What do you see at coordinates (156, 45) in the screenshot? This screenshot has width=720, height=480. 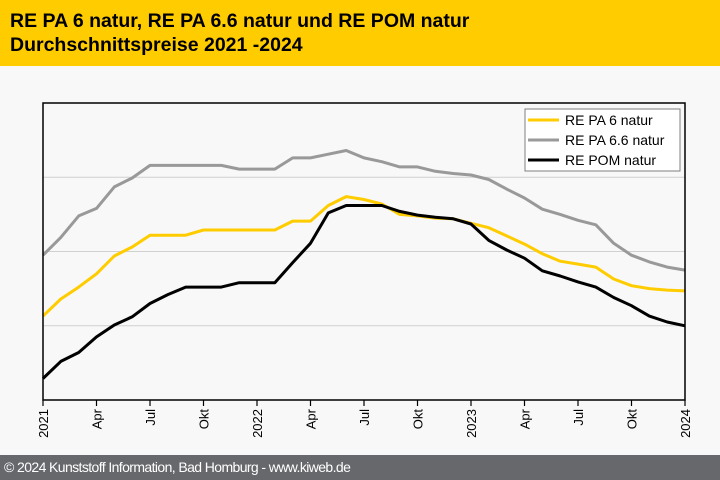 I see `chart-subtitle: Durchschnittspreise 2021 -2024` at bounding box center [156, 45].